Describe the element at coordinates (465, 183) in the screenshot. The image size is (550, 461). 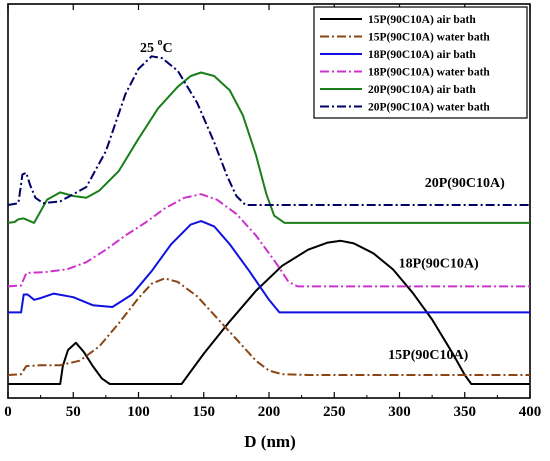
I see `curve-annotation-1: 20P(90C10A)` at that location.